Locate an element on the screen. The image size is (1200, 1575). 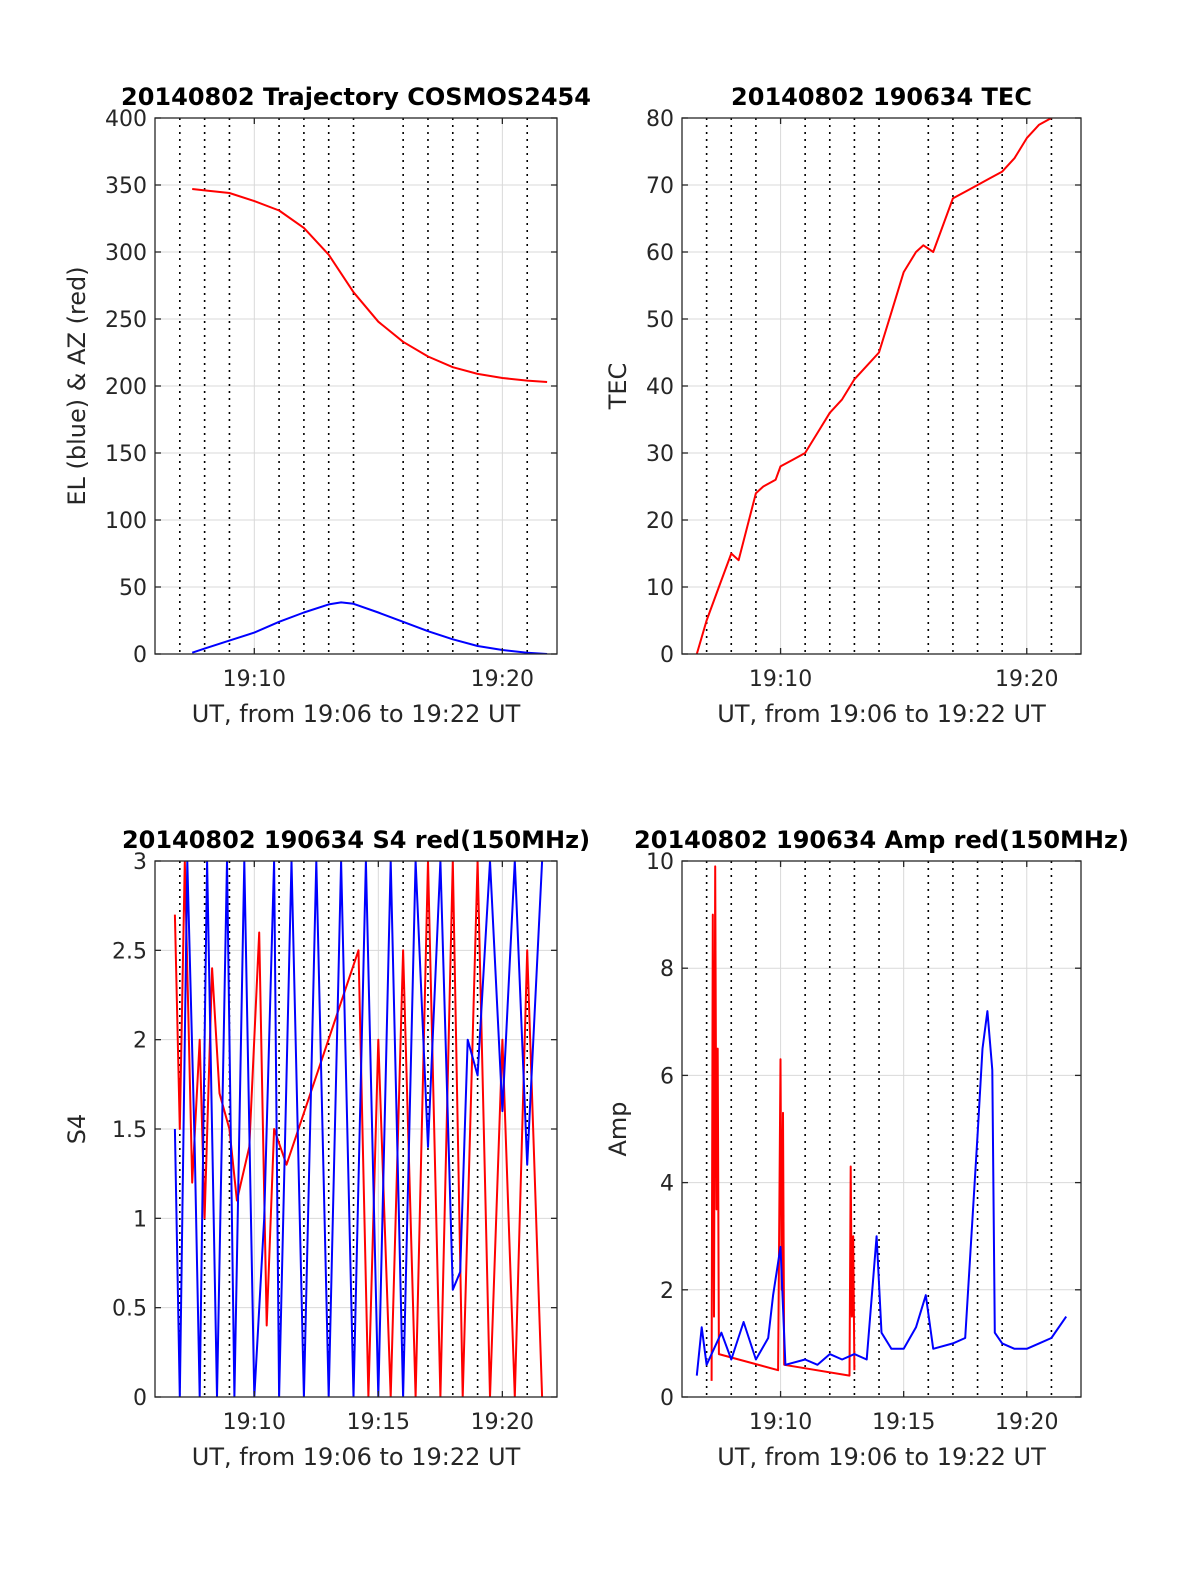
axes-box is located at coordinates (881, 1129).